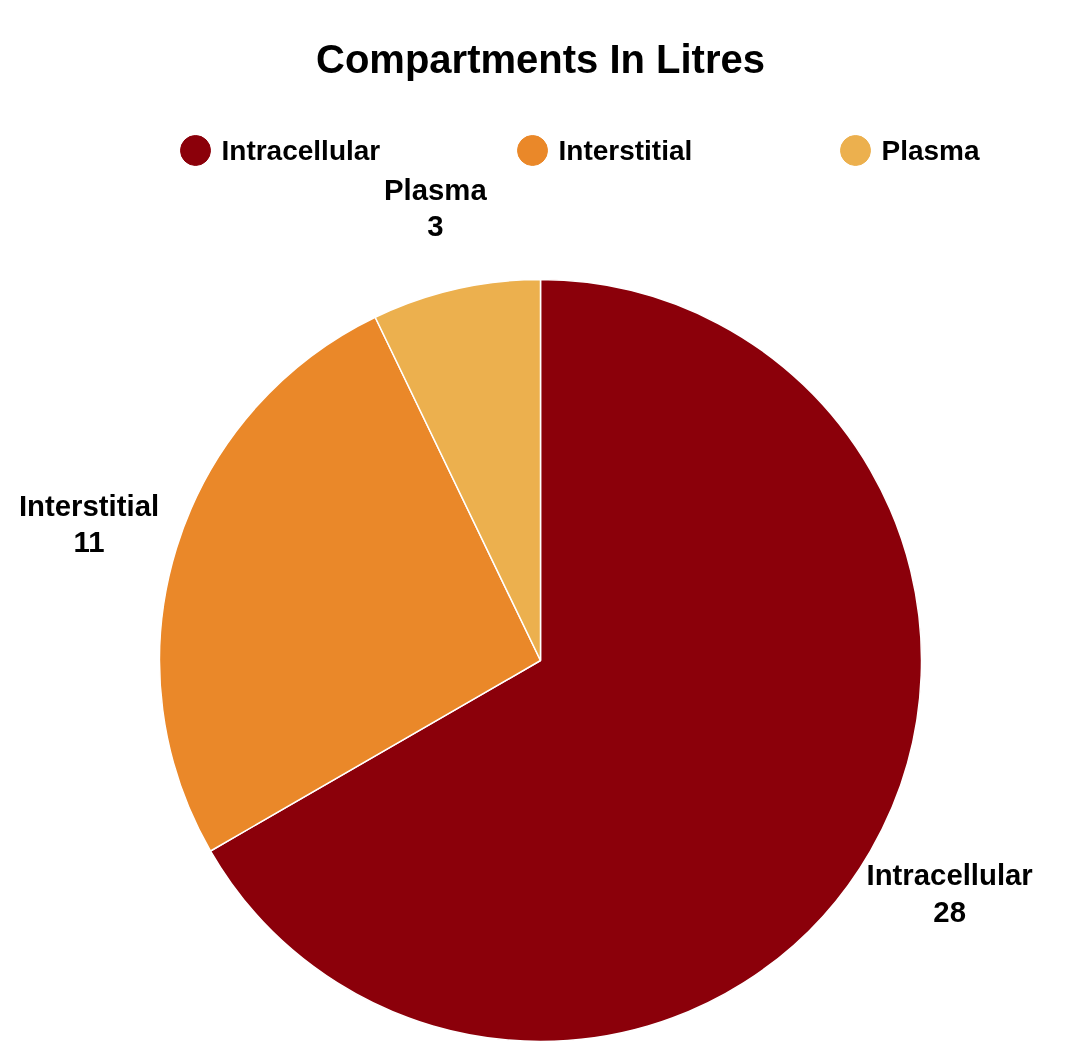  What do you see at coordinates (301, 150) in the screenshot?
I see `legend-label: Intracellular` at bounding box center [301, 150].